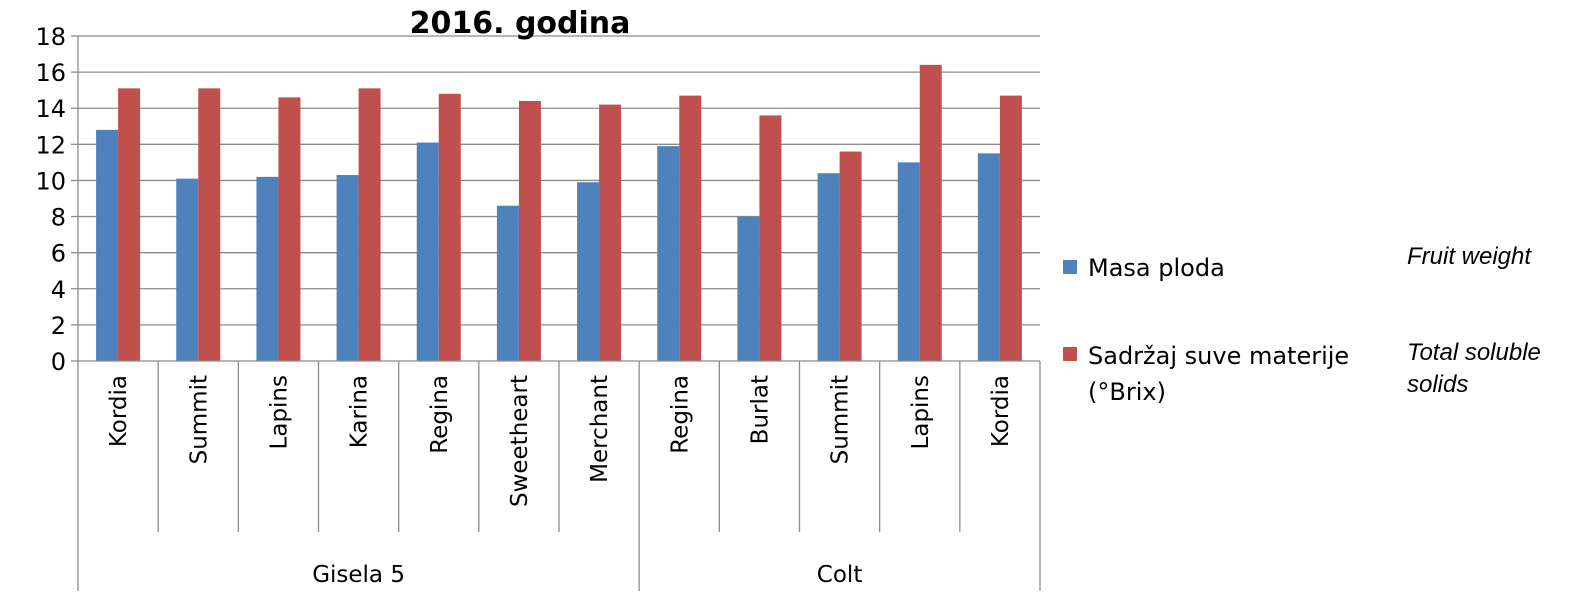  What do you see at coordinates (1469, 256) in the screenshot?
I see `annotation-fruit-weight: Fruit weight` at bounding box center [1469, 256].